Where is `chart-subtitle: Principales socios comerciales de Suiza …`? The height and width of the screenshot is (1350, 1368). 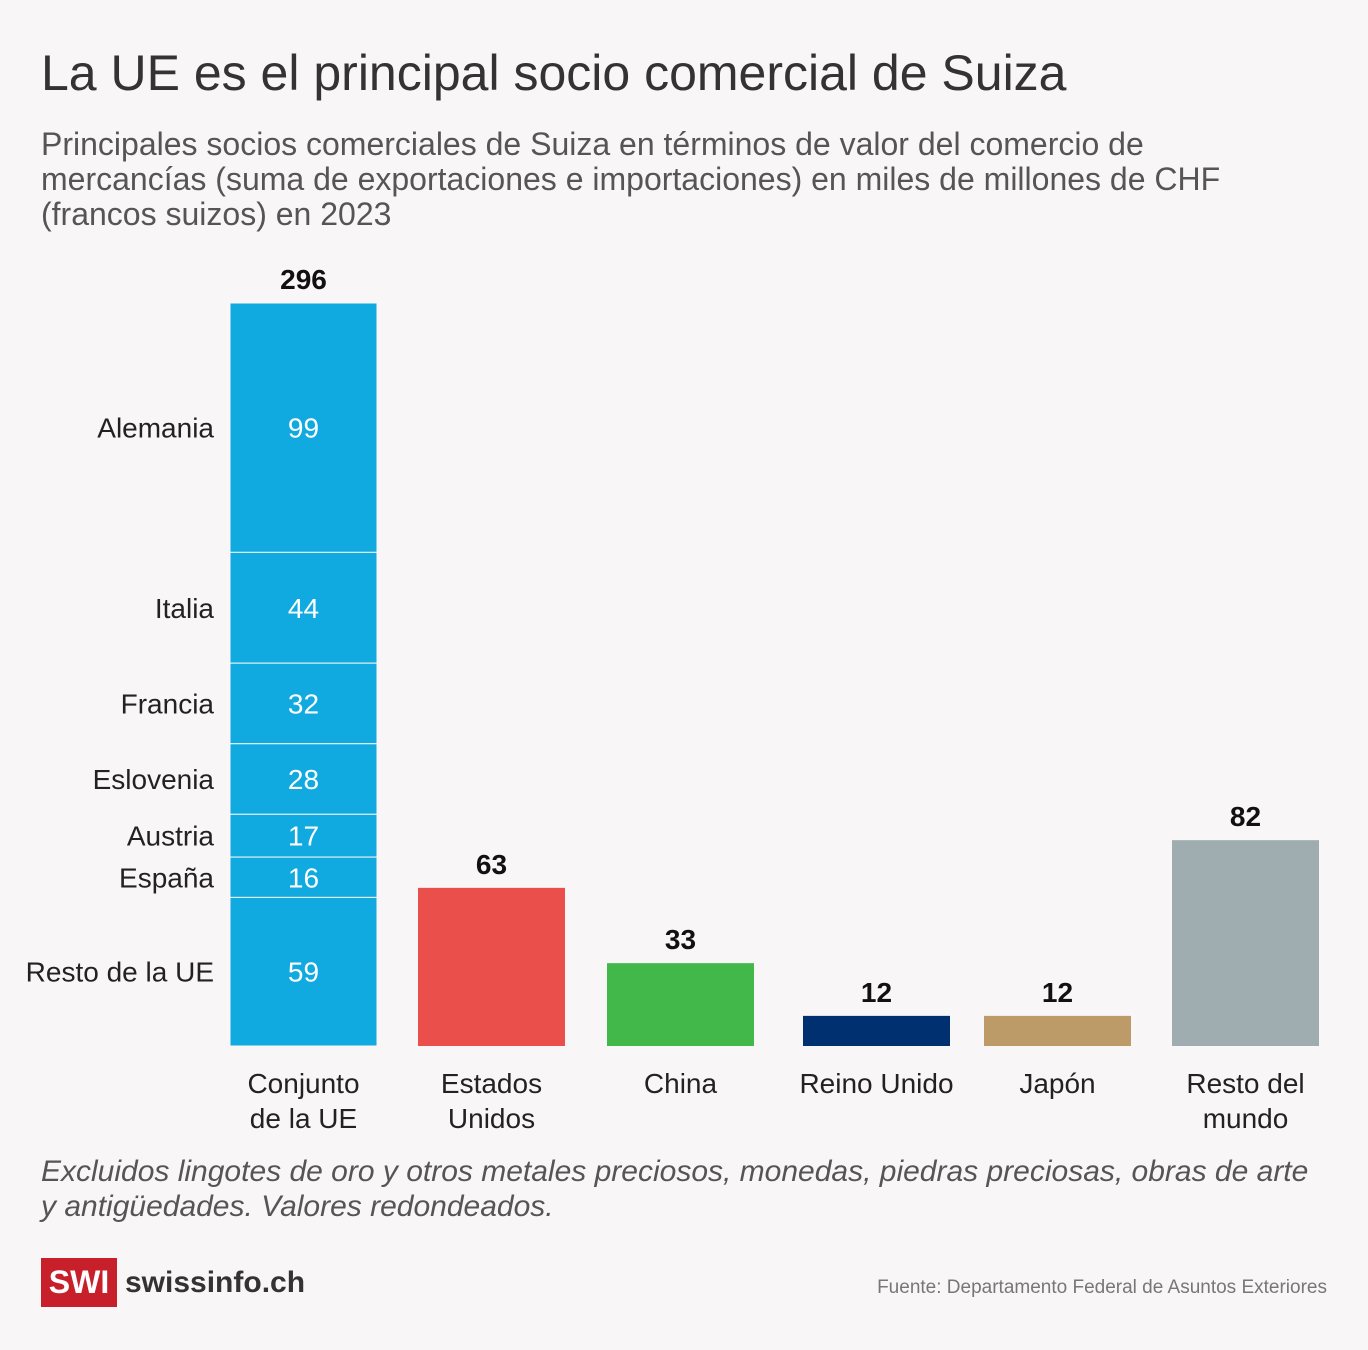
chart-subtitle: Principales socios comerciales de Suiza … is located at coordinates (631, 179).